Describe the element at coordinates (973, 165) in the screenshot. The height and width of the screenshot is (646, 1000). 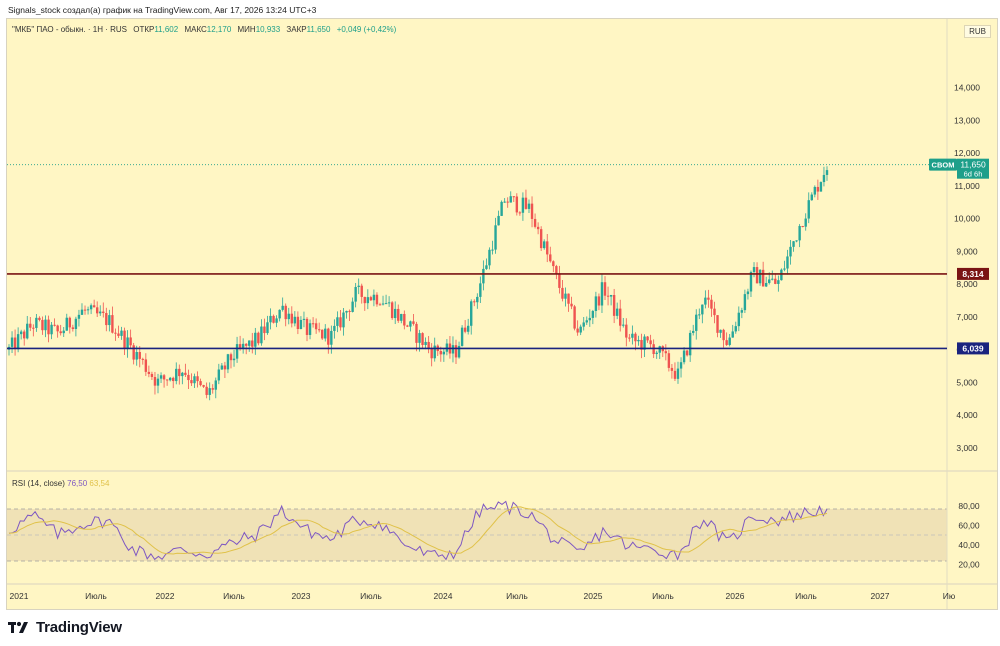
I see `last-price-tag: 11,650` at that location.